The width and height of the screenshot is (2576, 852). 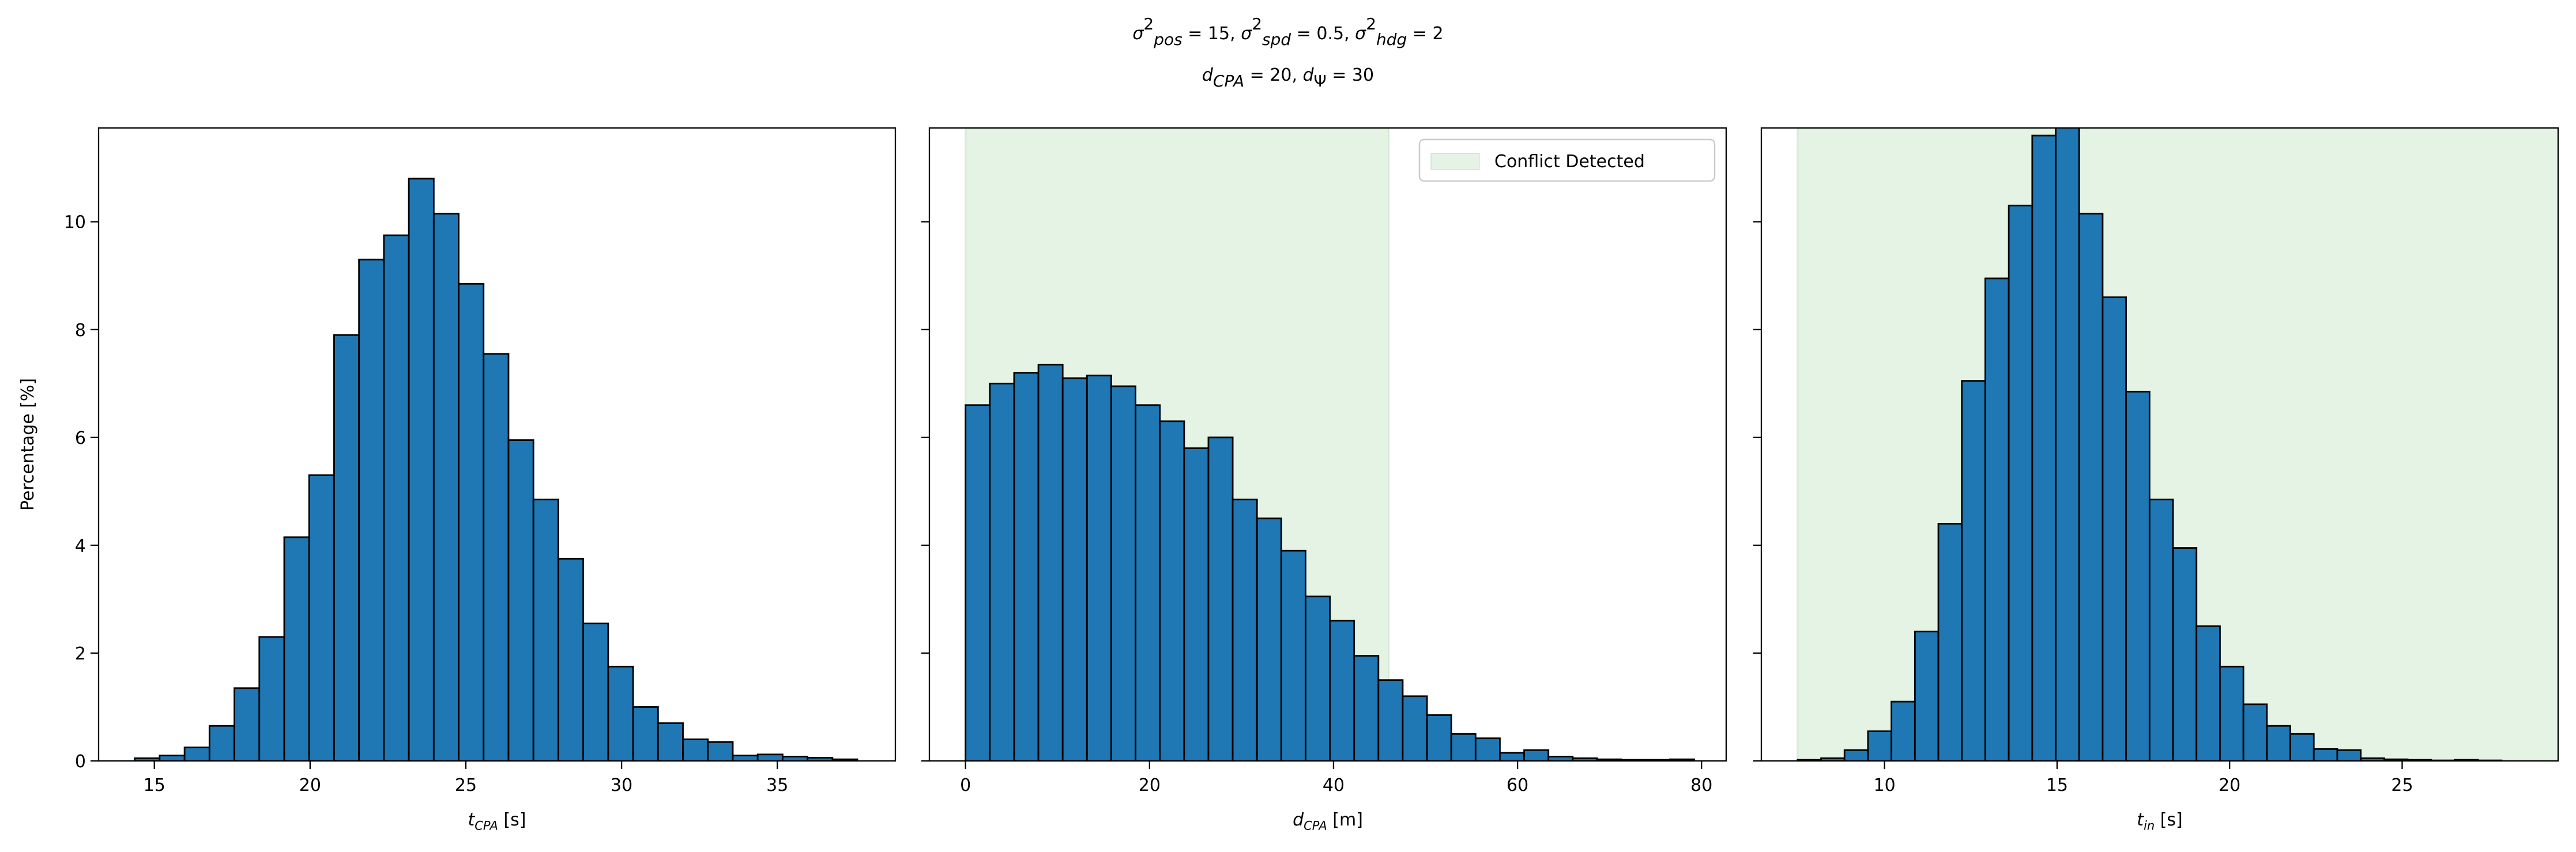 What do you see at coordinates (1276, 39) in the screenshot?
I see `text-segment: spd` at bounding box center [1276, 39].